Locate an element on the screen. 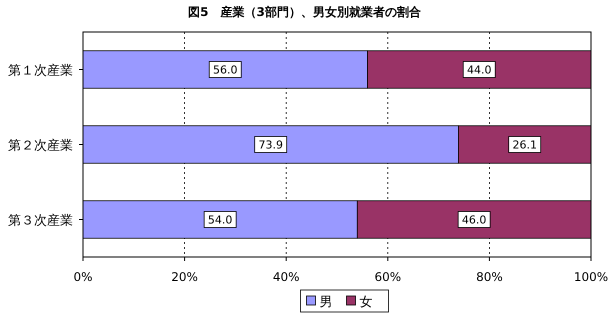 The width and height of the screenshot is (609, 322). y-tick-label: 第３次産業 is located at coordinates (40, 220).